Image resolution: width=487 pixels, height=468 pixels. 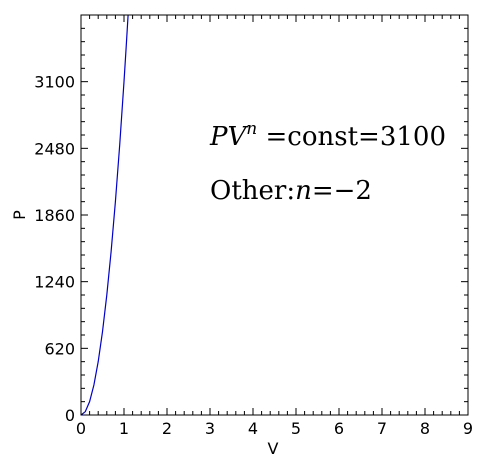 I want to click on annotation-equation: PVn =const=3100, so click(x=327, y=135).